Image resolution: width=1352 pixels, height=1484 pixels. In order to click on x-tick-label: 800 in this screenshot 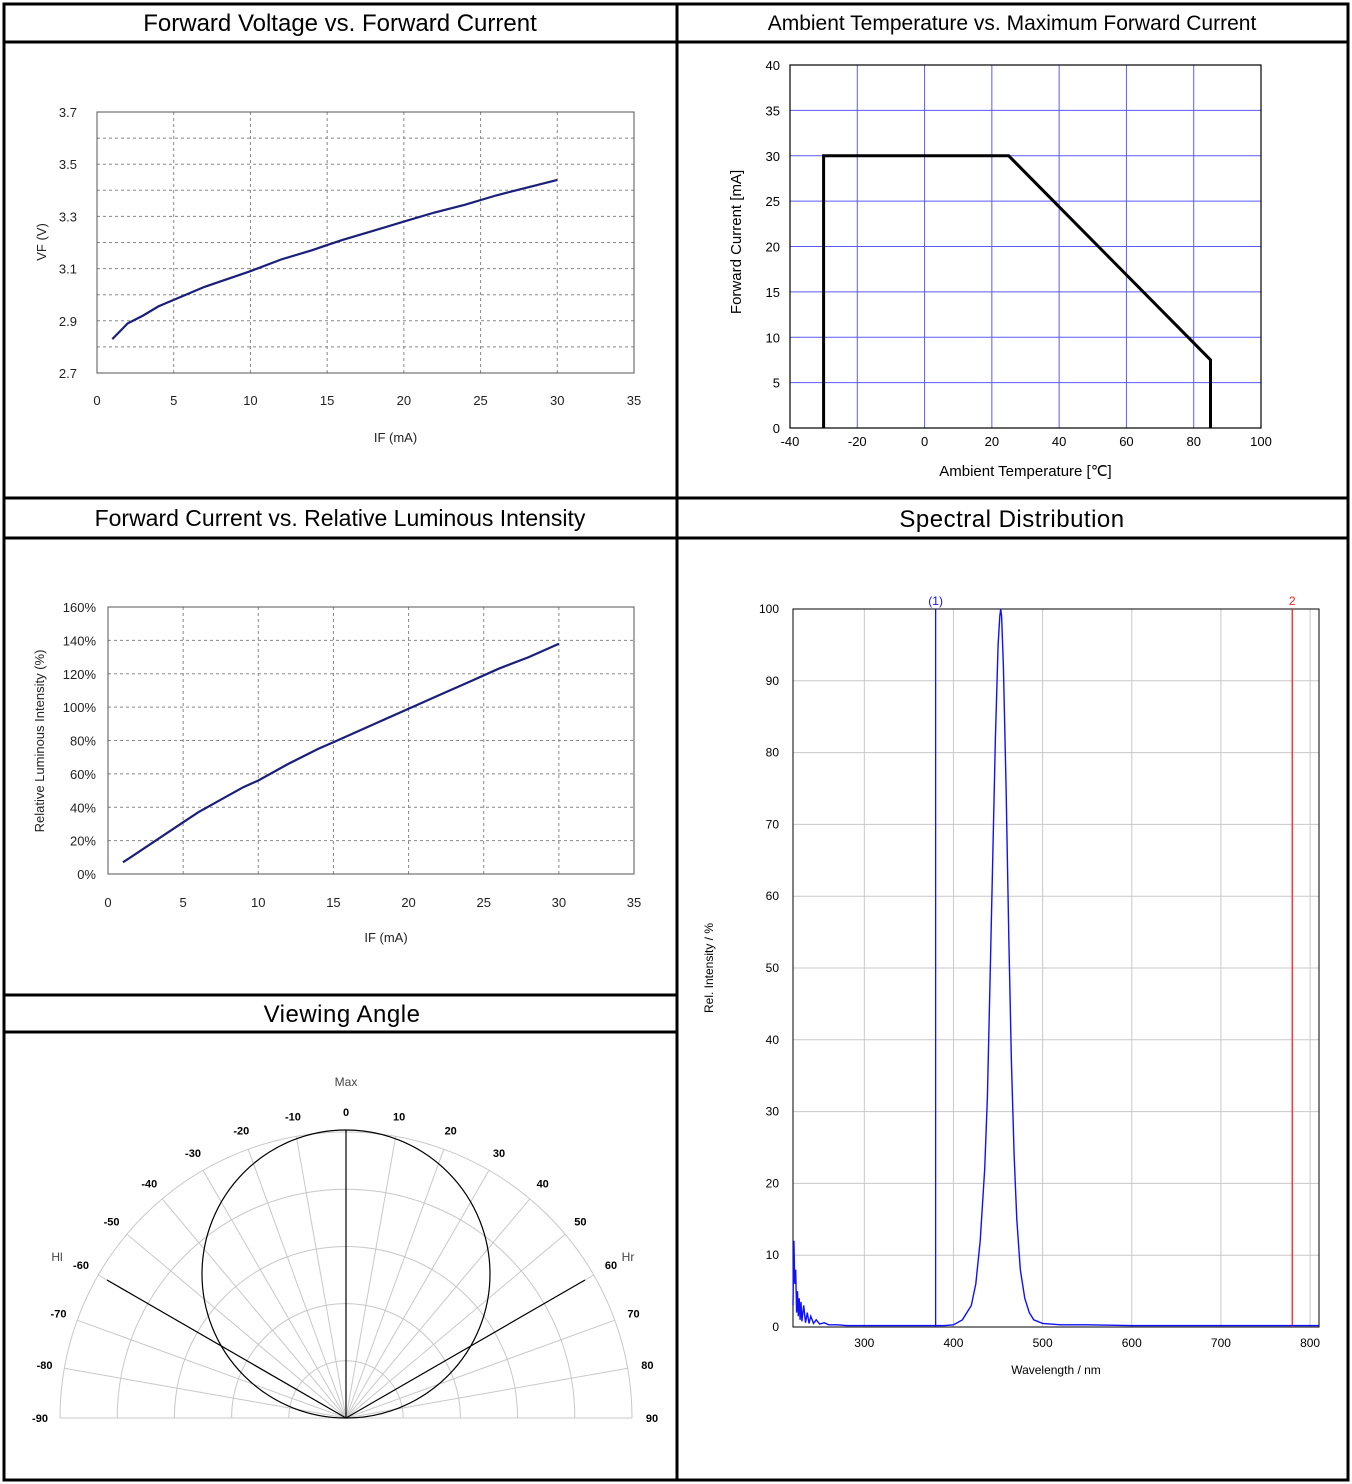, I will do `click(1310, 1343)`.